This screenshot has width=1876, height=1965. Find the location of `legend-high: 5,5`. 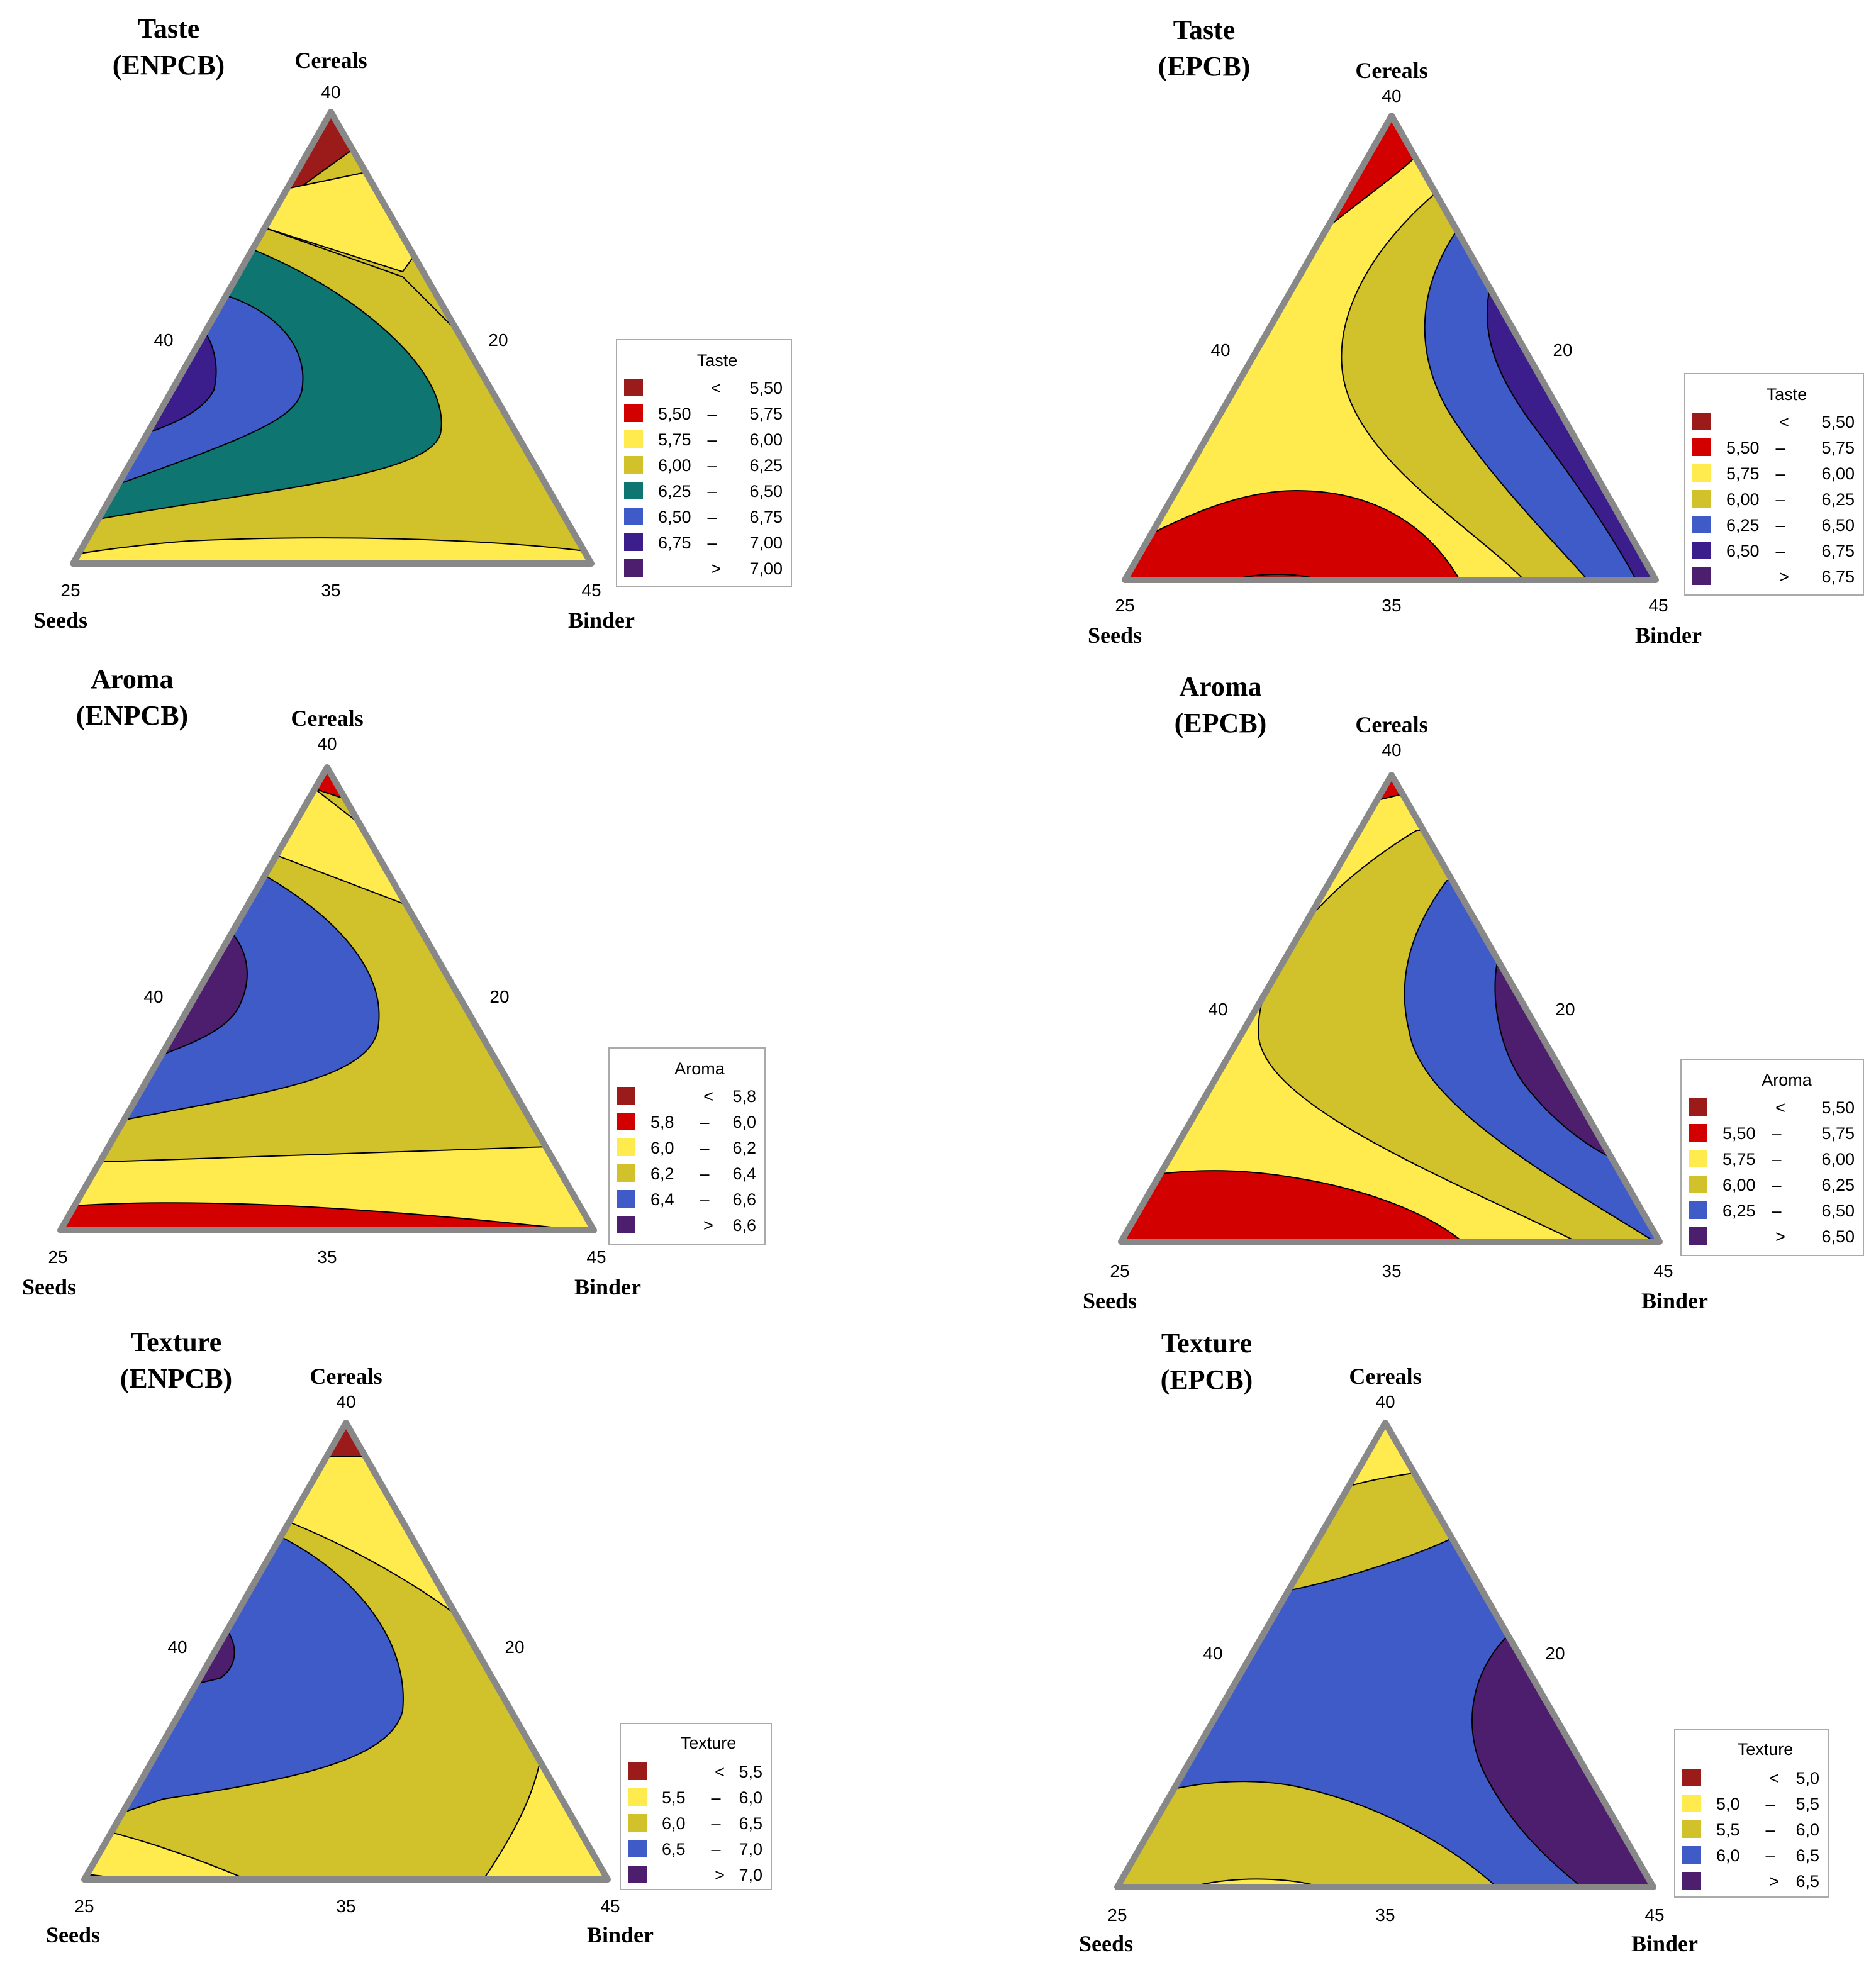

legend-high: 5,5 is located at coordinates (750, 1772).